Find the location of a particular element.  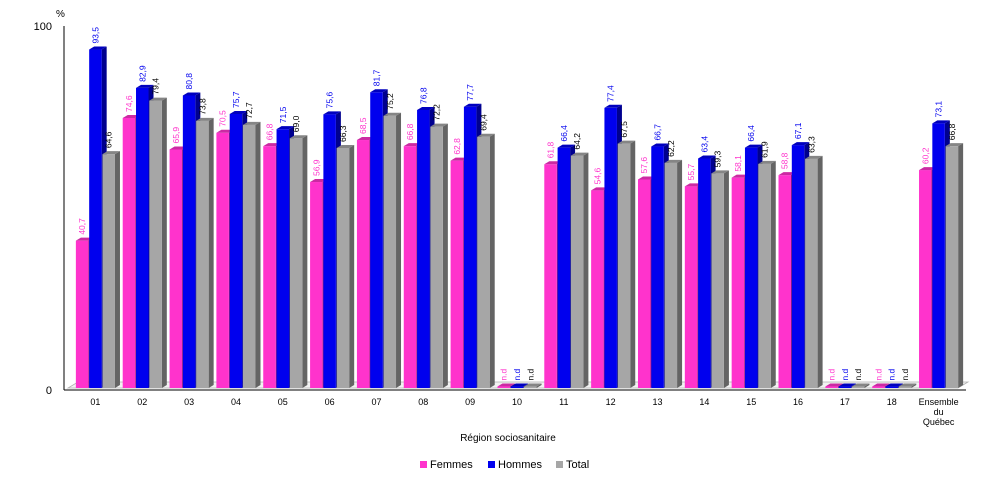

value-label-total-6: 75,2 is located at coordinates (390, 101).